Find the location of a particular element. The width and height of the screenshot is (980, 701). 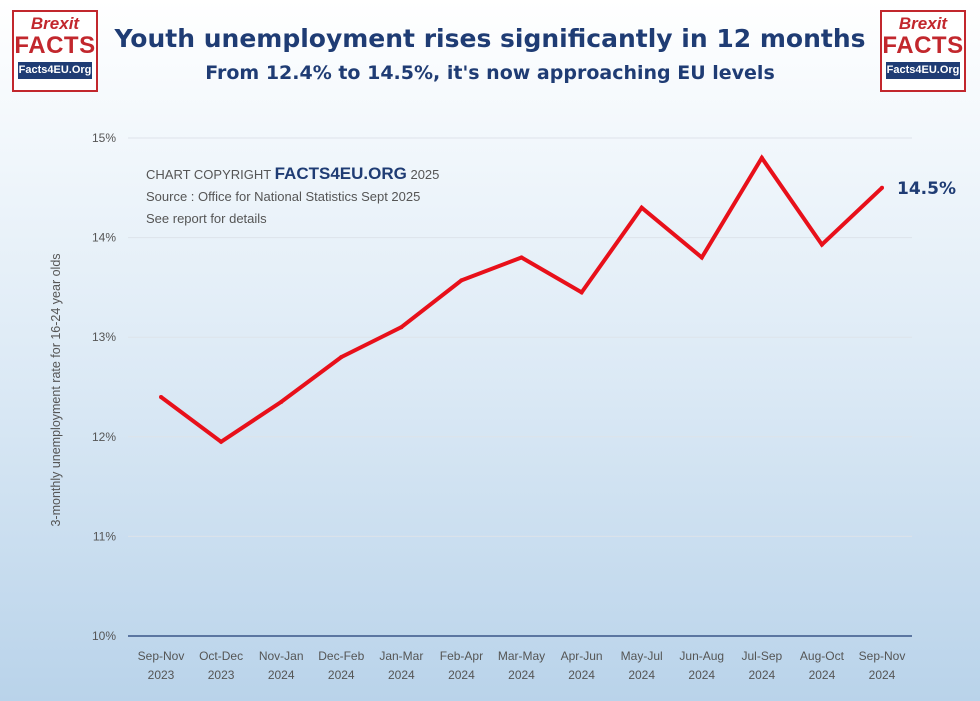

copyright-prefix: CHART COPYRIGHT is located at coordinates (208, 174).